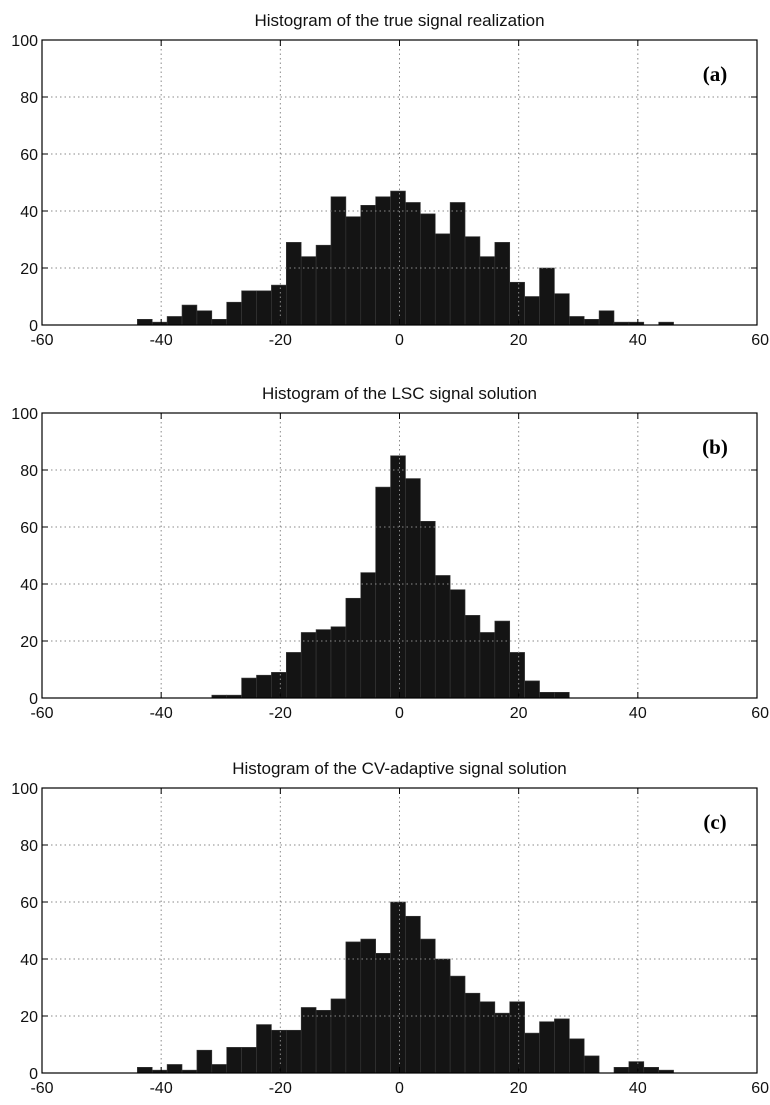 The image size is (770, 1105). Describe the element at coordinates (715, 74) in the screenshot. I see `panel-label: (a)` at that location.